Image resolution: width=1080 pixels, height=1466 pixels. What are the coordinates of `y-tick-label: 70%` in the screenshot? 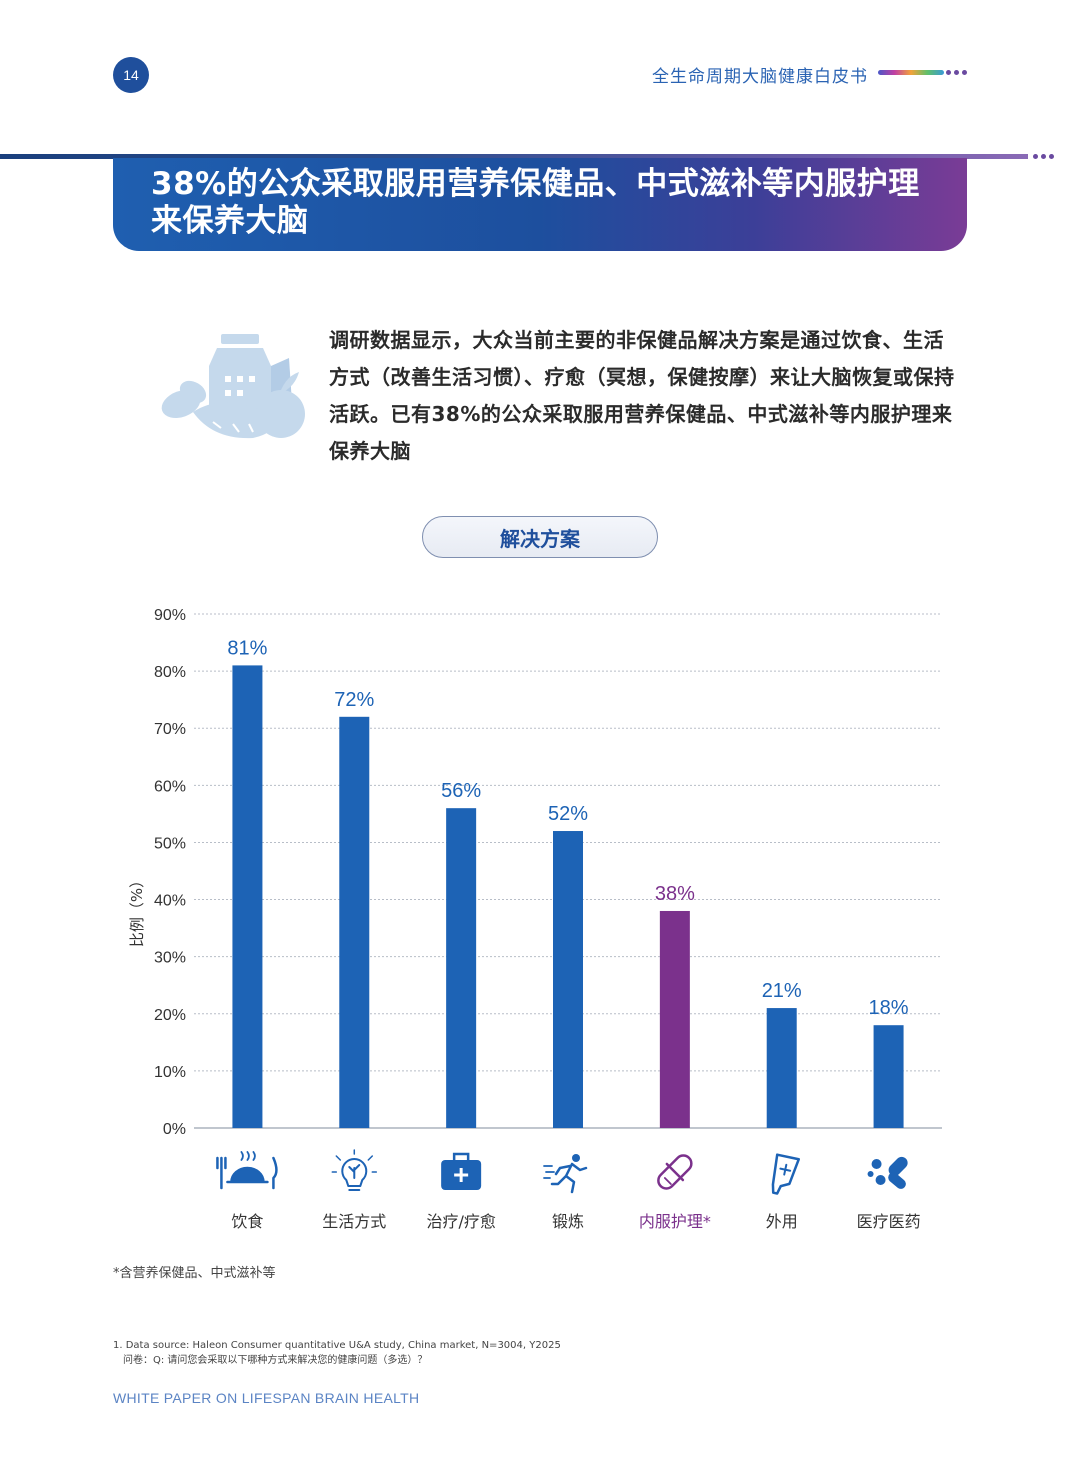 It's located at (170, 729).